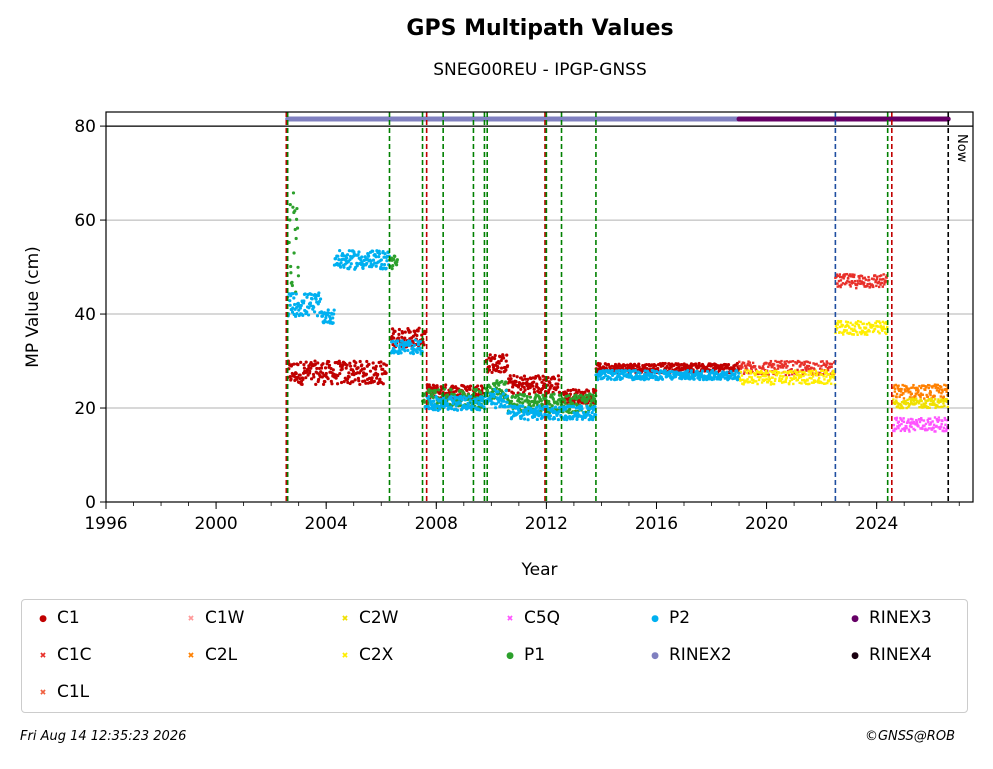 The image size is (993, 769). What do you see at coordinates (211, 655) in the screenshot?
I see `legend-item-c2l: ✖ C2L` at bounding box center [211, 655].